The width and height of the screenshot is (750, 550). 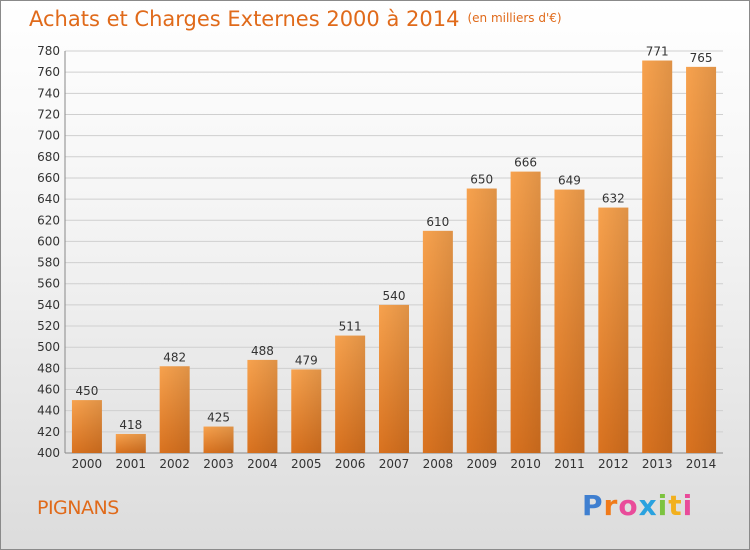 I want to click on logo-letter: o, so click(x=628, y=505).